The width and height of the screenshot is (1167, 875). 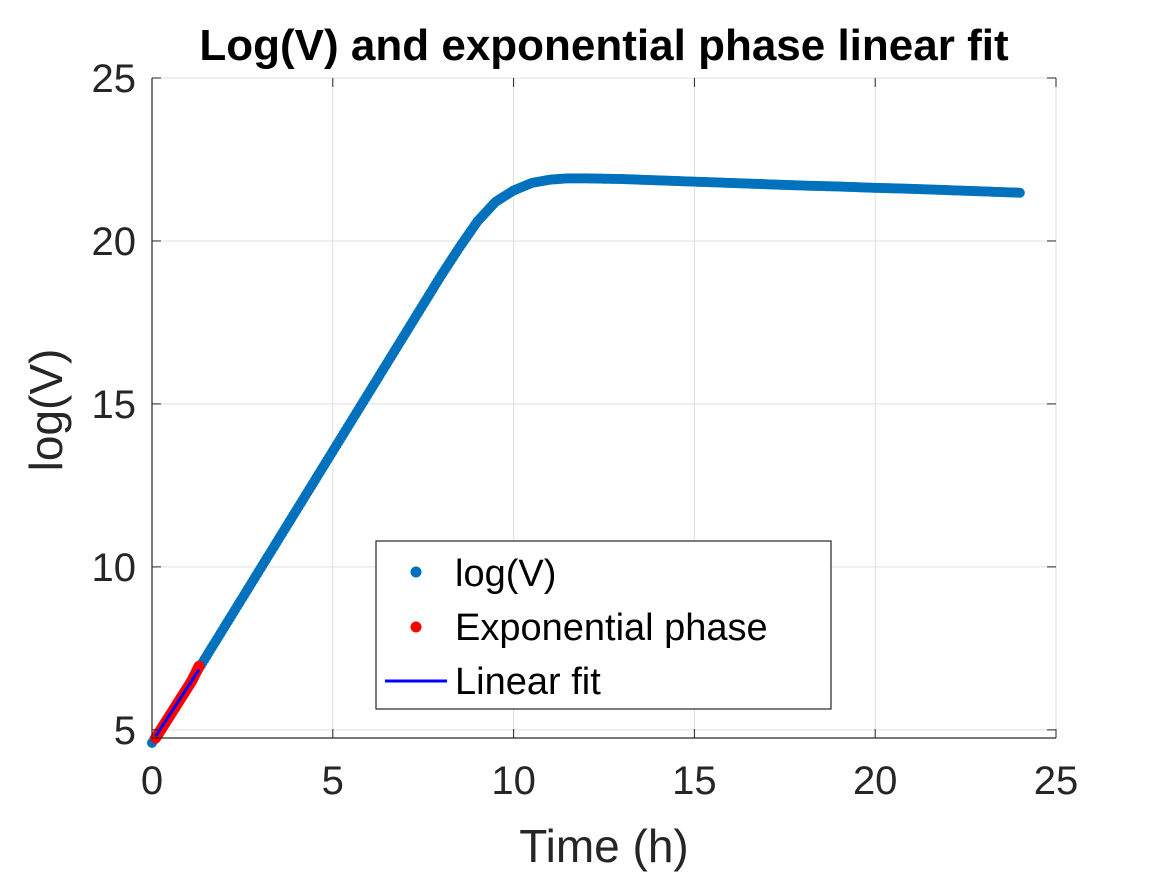 I want to click on x-tick-label: 0, so click(x=152, y=781).